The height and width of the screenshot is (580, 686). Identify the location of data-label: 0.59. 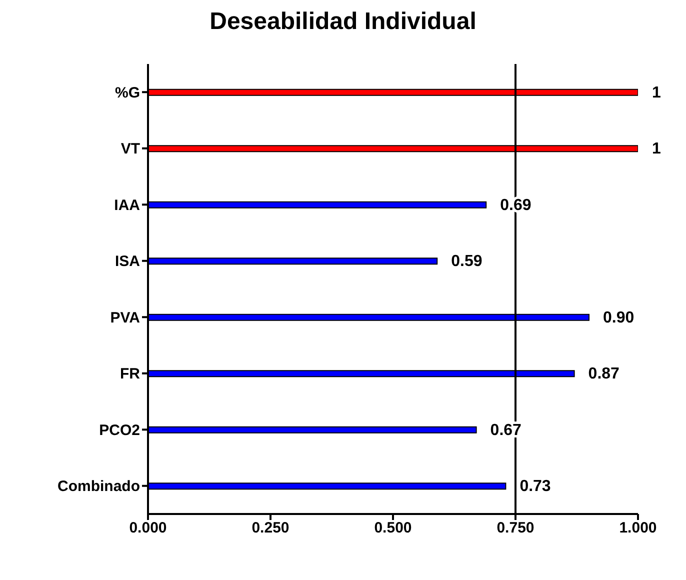
(466, 261).